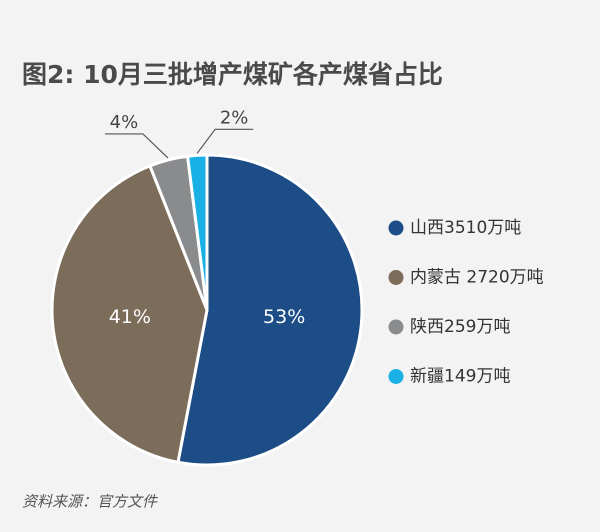 Image resolution: width=600 pixels, height=532 pixels. What do you see at coordinates (284, 317) in the screenshot?
I see `slice-label: 53%` at bounding box center [284, 317].